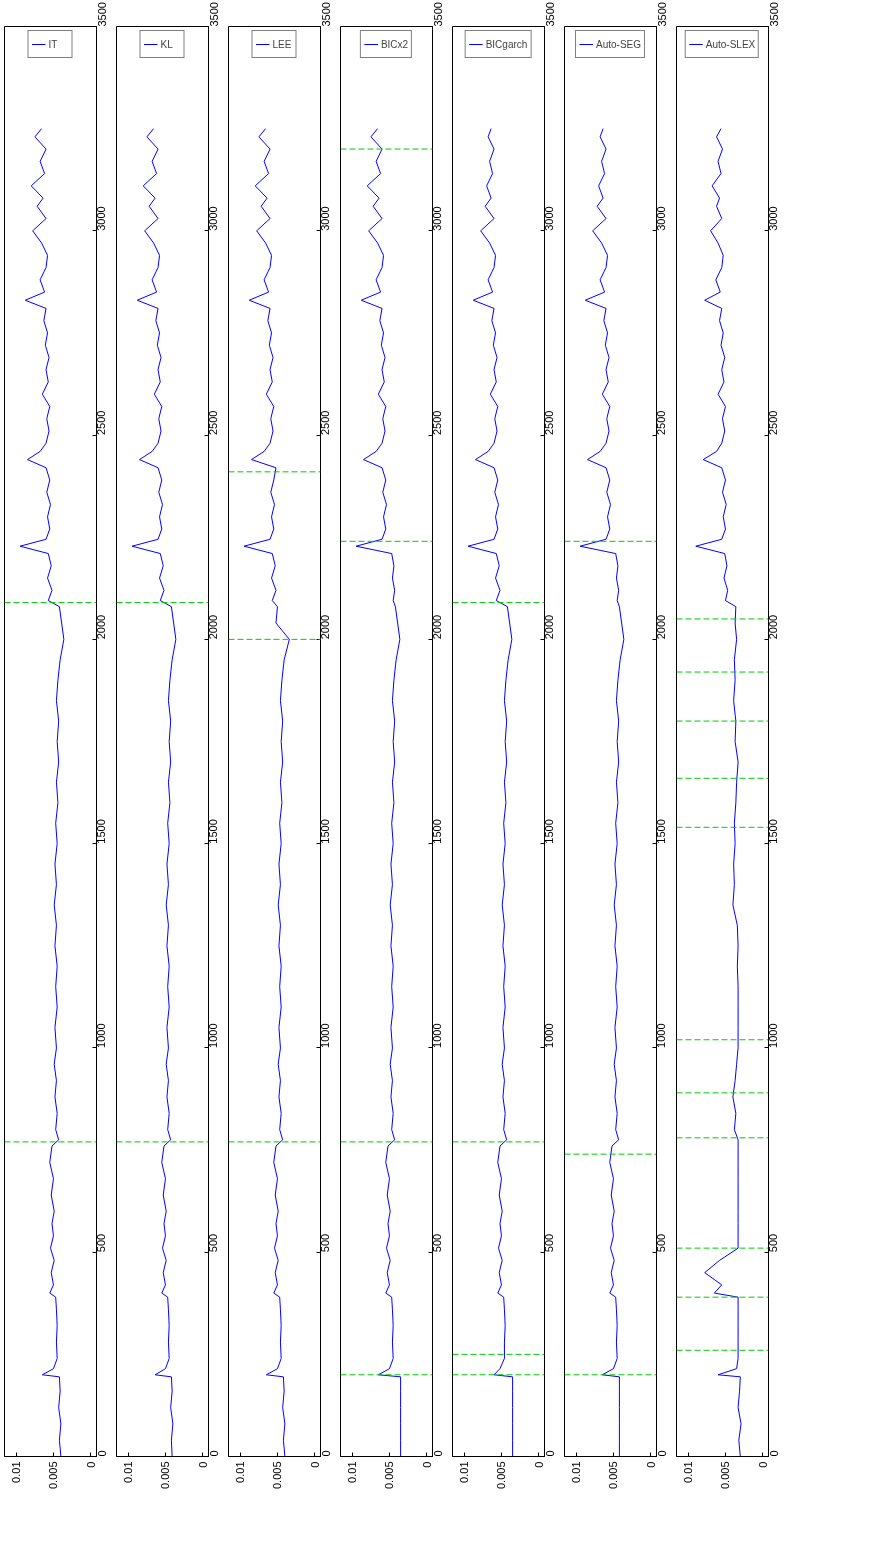 The image size is (873, 1547). I want to click on text: BICx2, so click(394, 44).